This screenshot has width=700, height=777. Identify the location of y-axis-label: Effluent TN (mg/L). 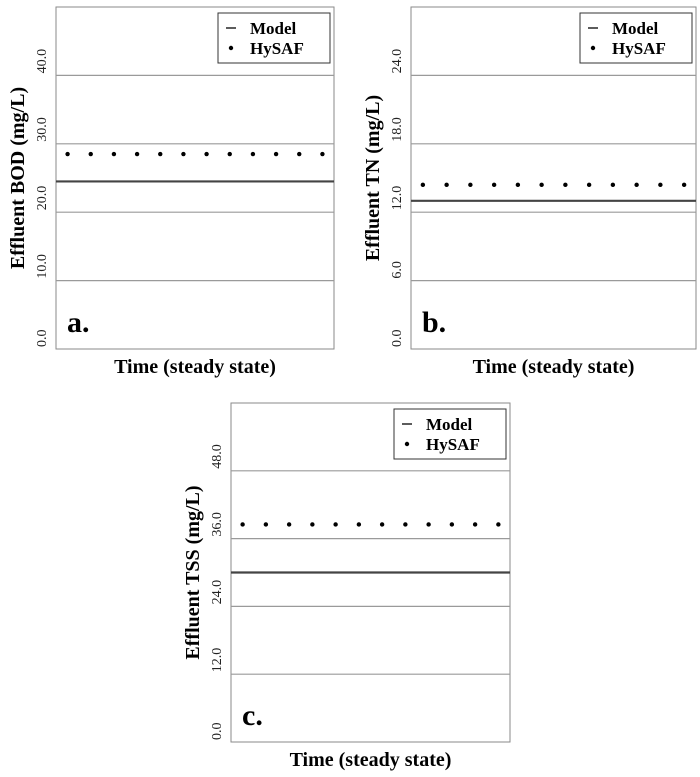
(373, 178).